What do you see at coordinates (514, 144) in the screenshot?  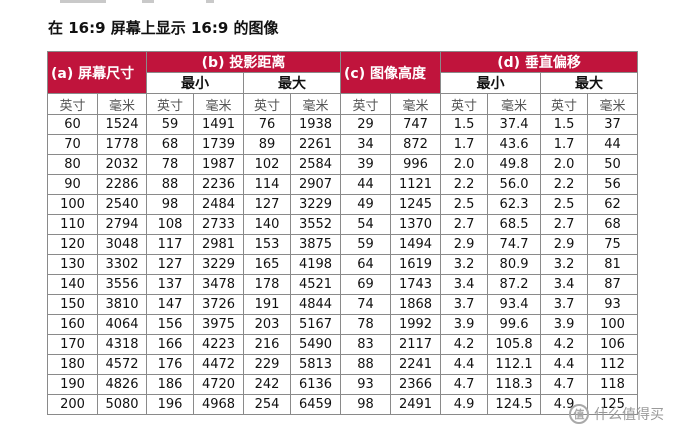 I see `table-cell: 43.6` at bounding box center [514, 144].